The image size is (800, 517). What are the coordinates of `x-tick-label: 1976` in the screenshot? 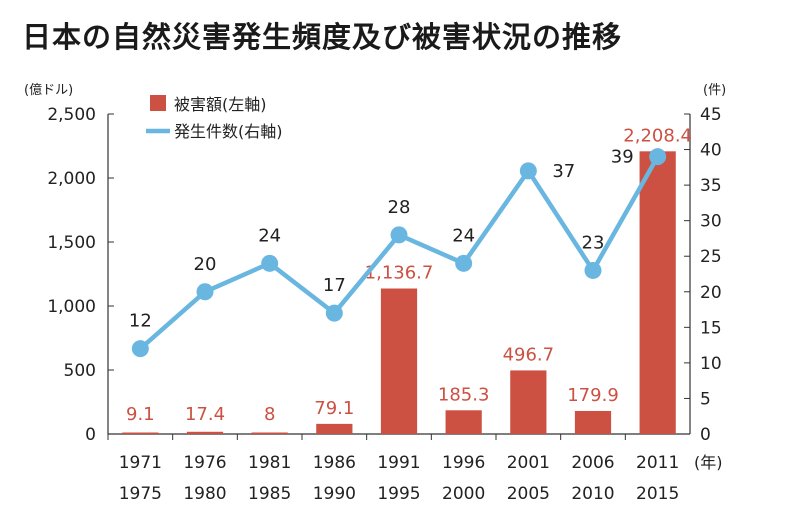 It's located at (204, 463).